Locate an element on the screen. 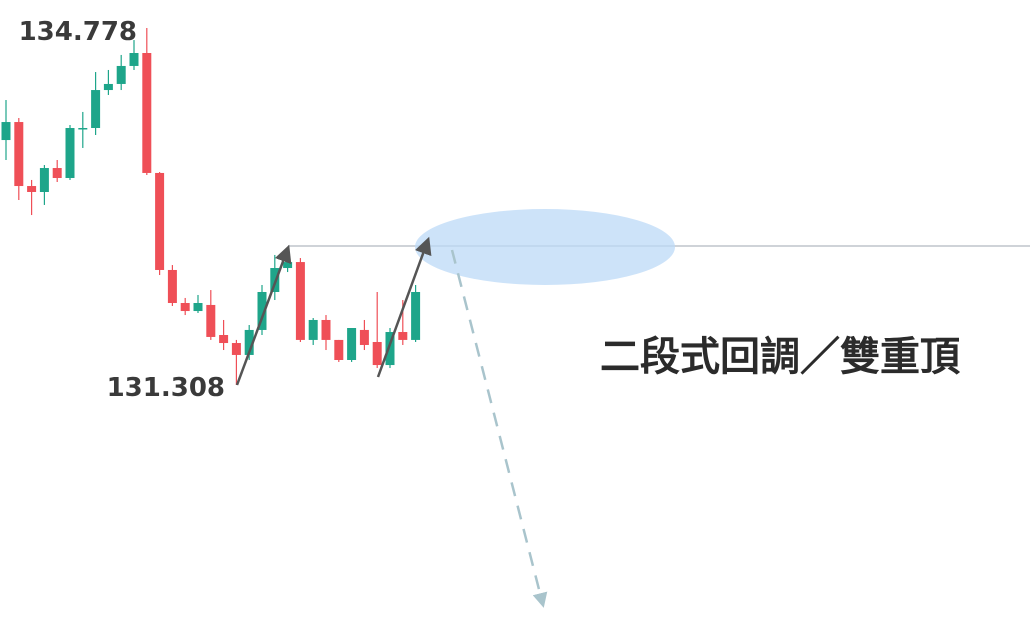  chart-title: 二段式回調／雙重頂 is located at coordinates (780, 357).